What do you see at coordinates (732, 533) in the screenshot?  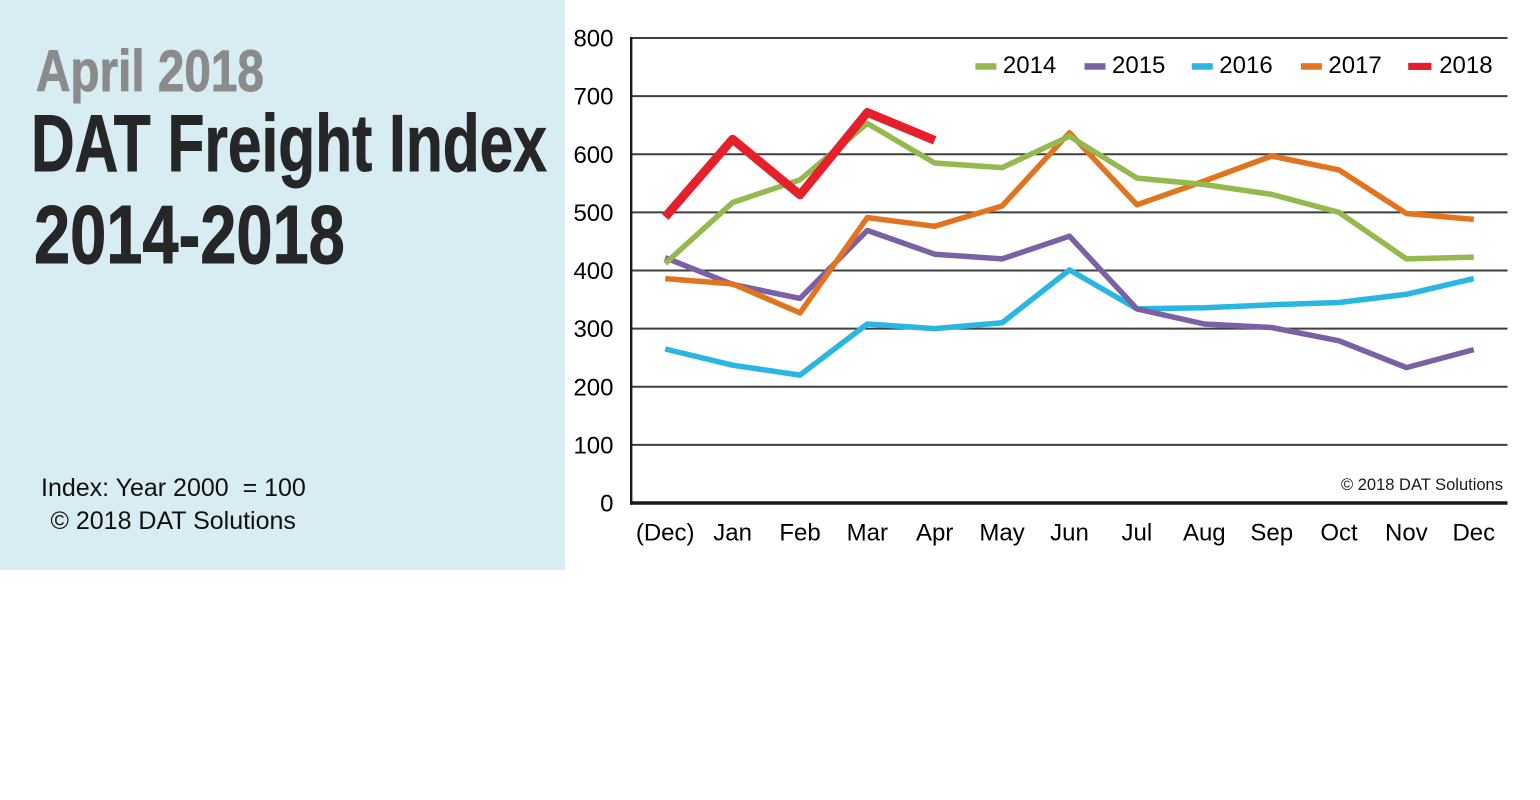 I see `svg-text: Jan` at bounding box center [732, 533].